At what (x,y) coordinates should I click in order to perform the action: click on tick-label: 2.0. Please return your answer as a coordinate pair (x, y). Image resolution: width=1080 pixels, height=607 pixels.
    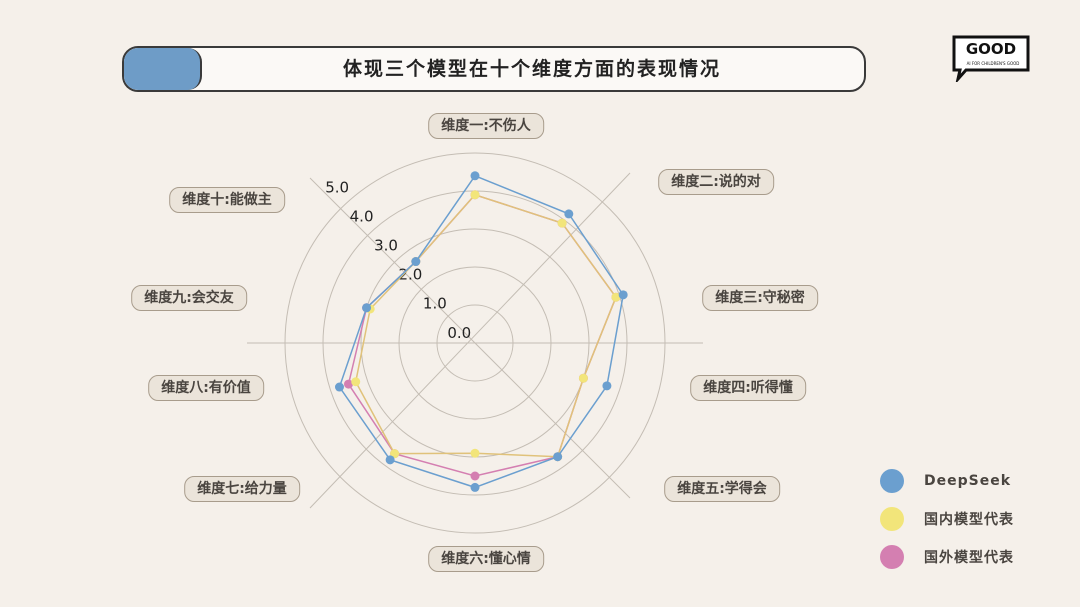
    Looking at the image, I should click on (411, 275).